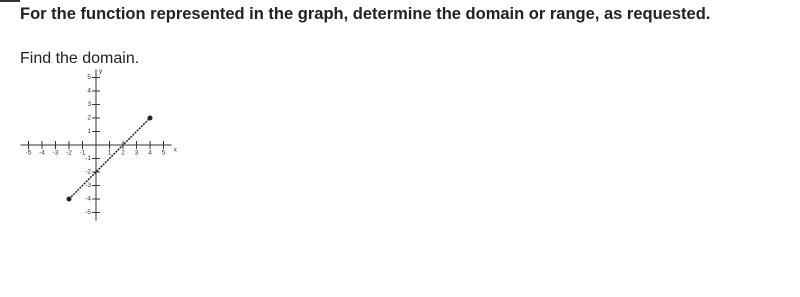 This screenshot has width=800, height=297. I want to click on x-tick-label: 2, so click(123, 153).